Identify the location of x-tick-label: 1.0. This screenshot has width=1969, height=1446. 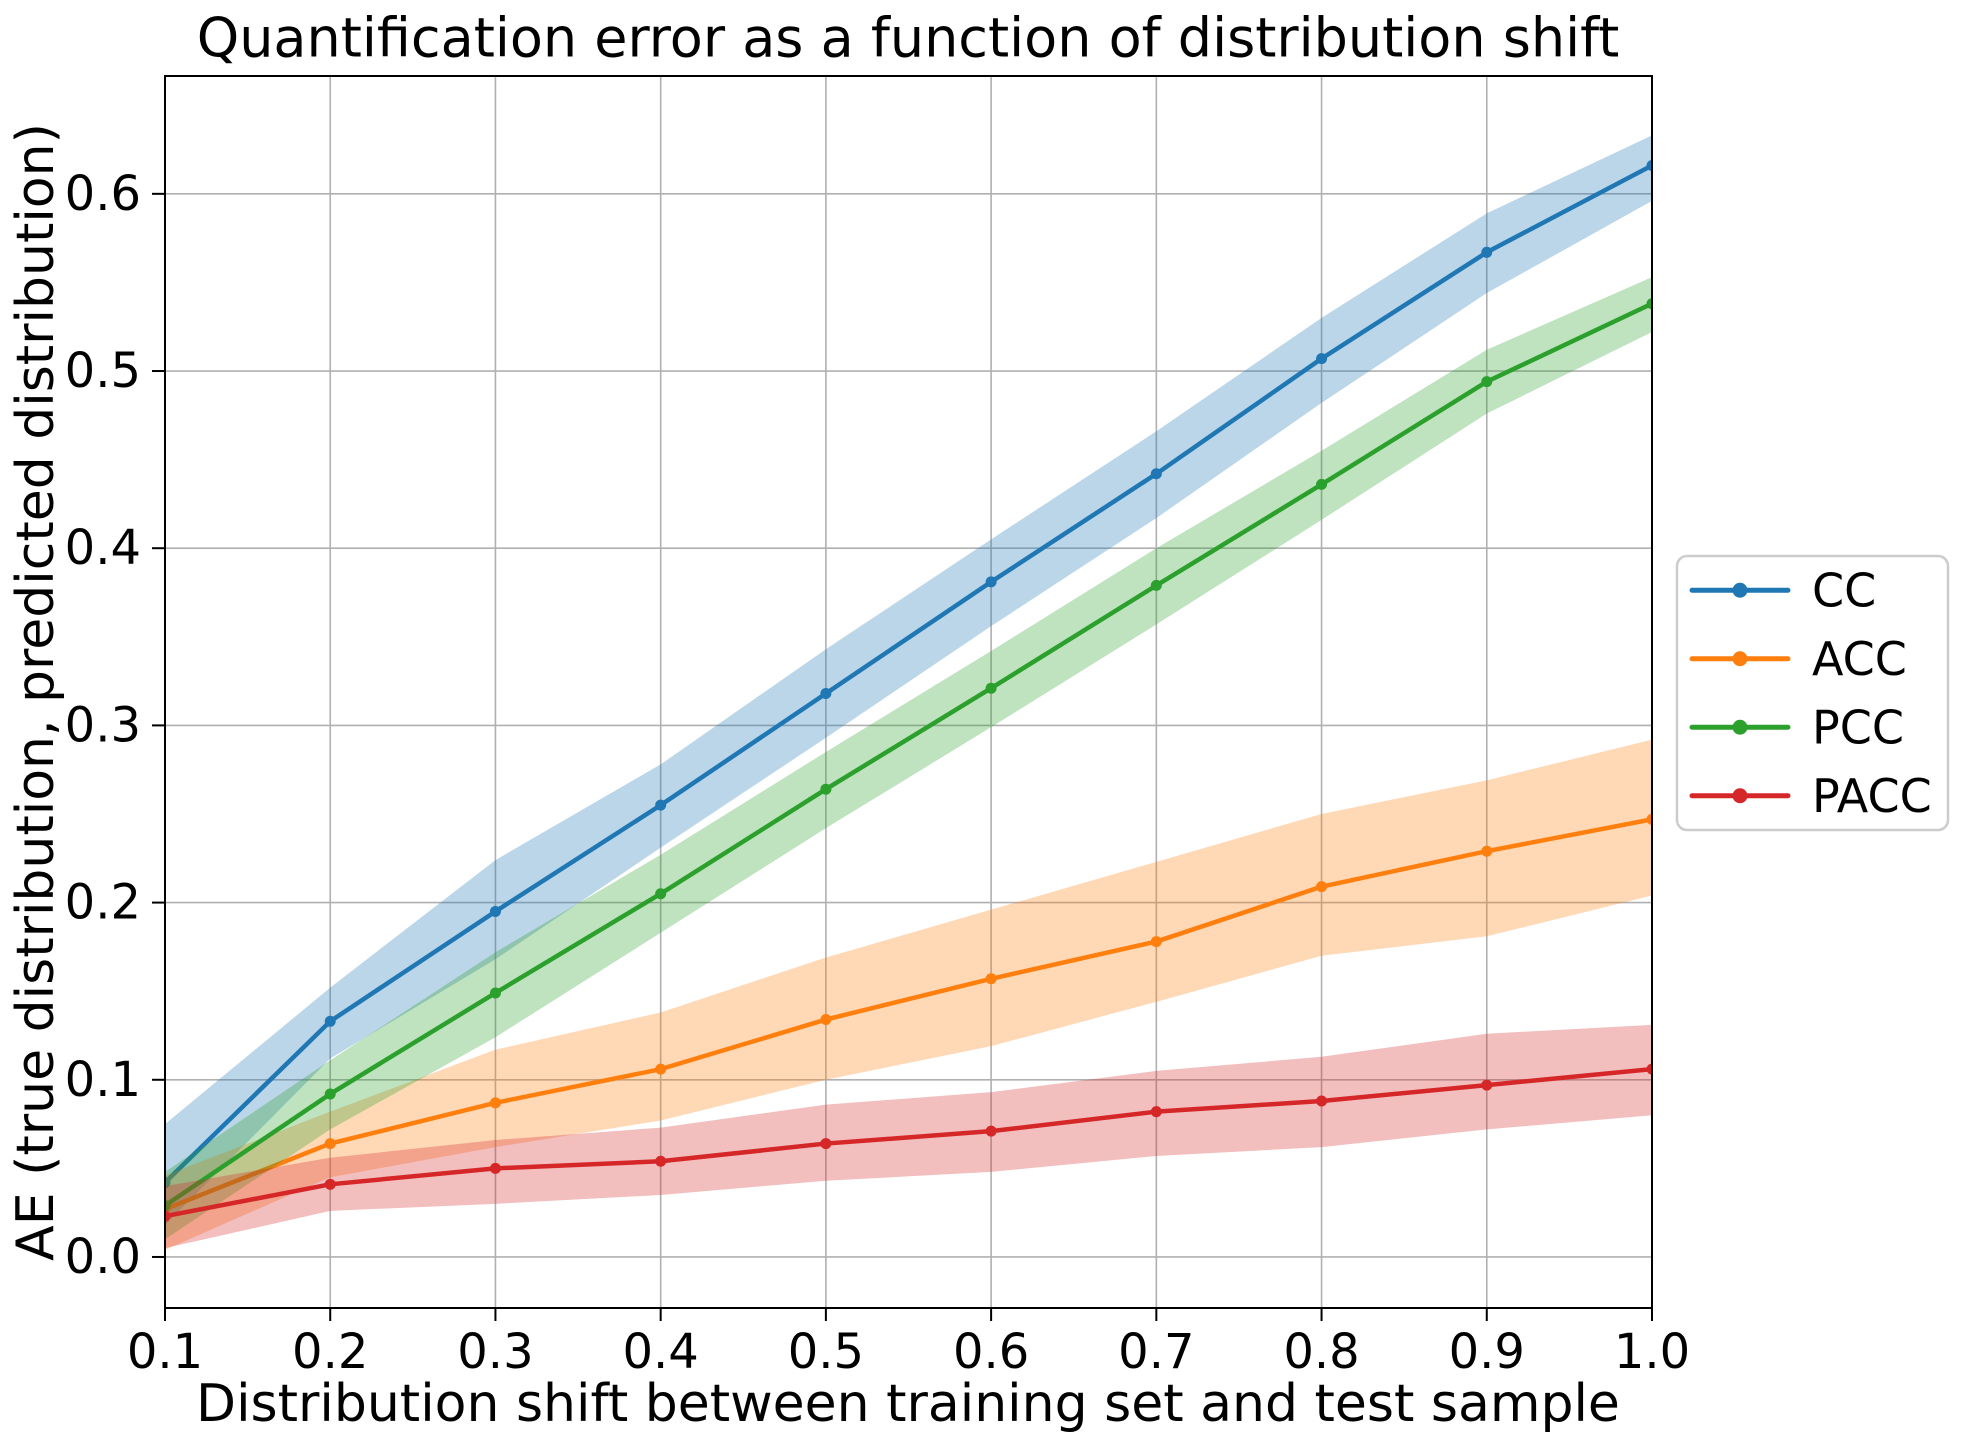
(1652, 1352).